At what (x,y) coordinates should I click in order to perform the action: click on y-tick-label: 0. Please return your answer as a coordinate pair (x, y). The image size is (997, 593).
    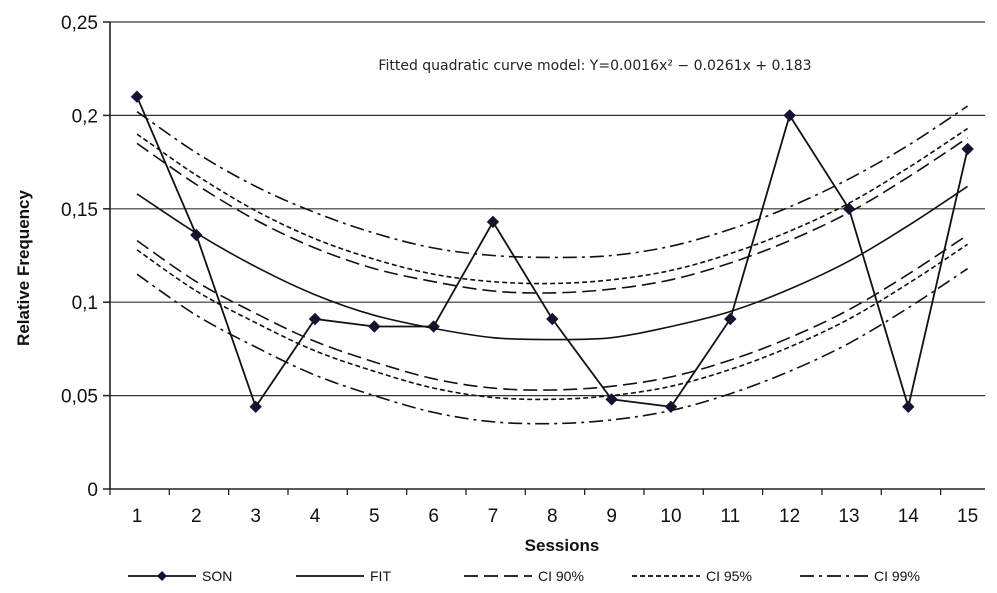
    Looking at the image, I should click on (92, 490).